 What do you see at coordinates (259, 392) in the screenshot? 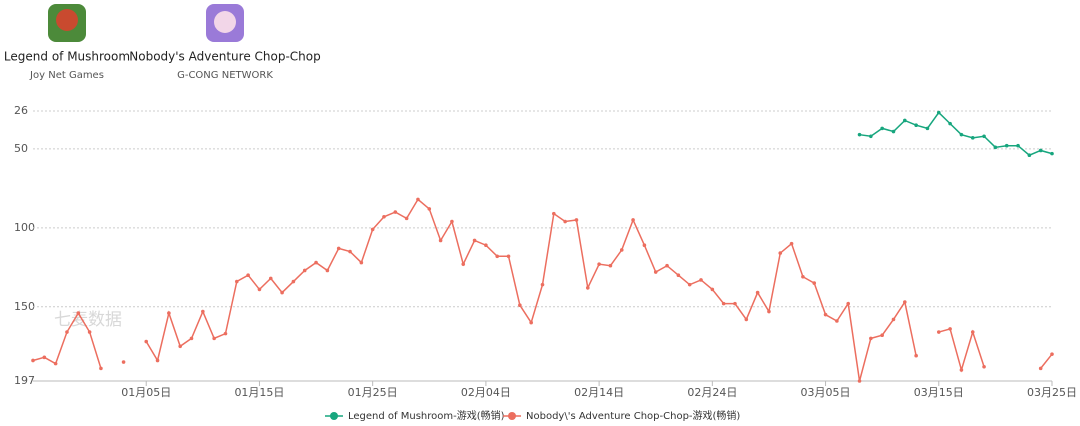
I see `x-tick-label: 01月15日` at bounding box center [259, 392].